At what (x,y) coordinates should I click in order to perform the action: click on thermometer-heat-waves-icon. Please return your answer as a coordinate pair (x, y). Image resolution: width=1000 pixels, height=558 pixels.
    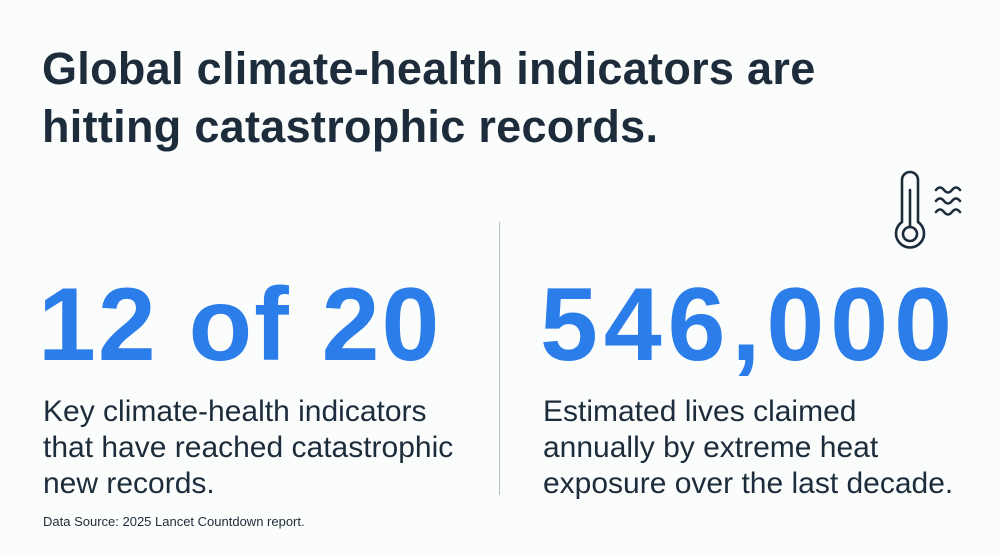
    Looking at the image, I should click on (928, 209).